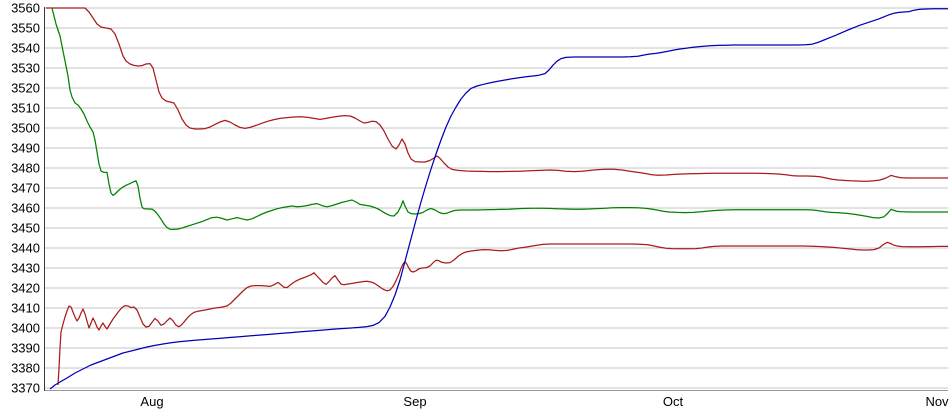  Describe the element at coordinates (25, 88) in the screenshot. I see `y-tick-label: 3520` at that location.